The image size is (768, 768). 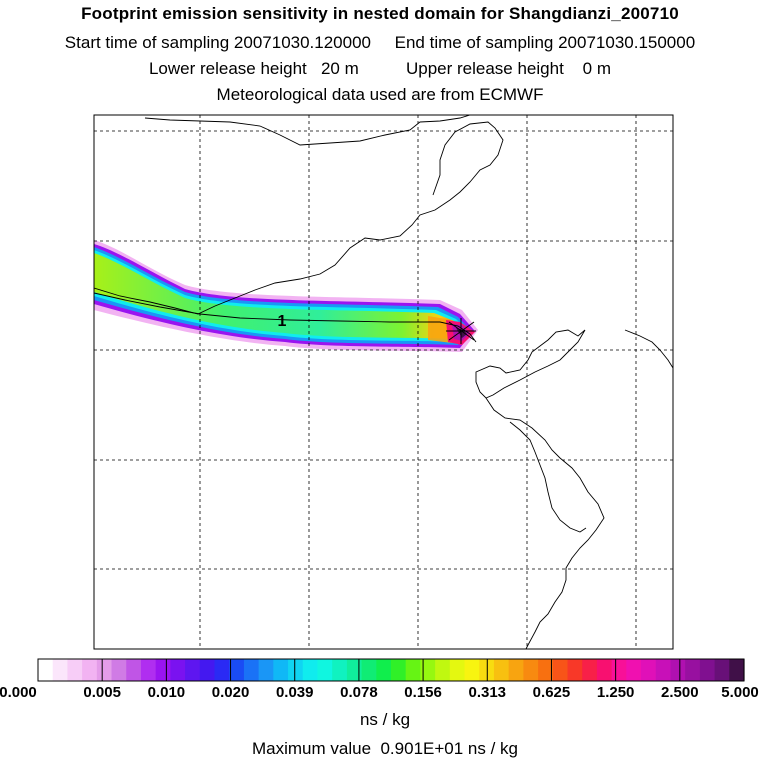 I want to click on colorbar, so click(x=391, y=670).